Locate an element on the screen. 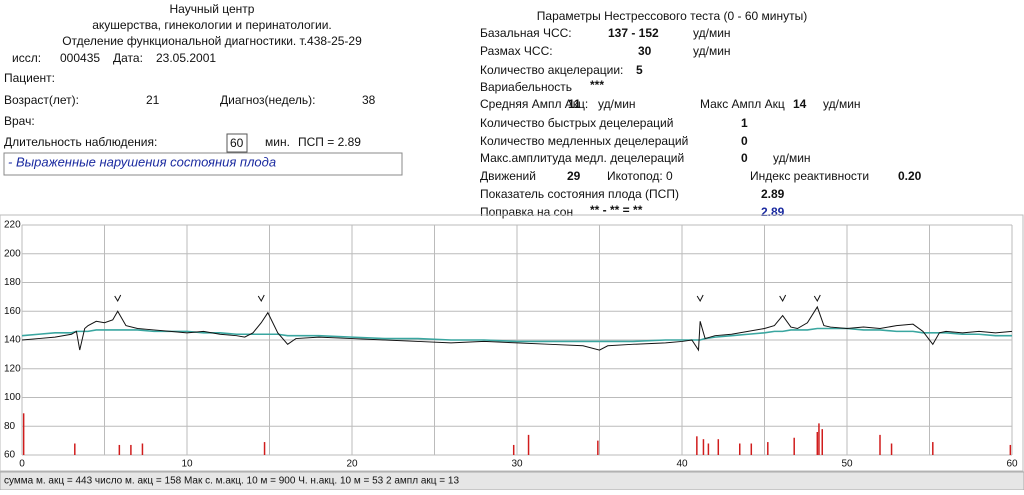 The width and height of the screenshot is (1024, 495). input-box is located at coordinates (237, 143).